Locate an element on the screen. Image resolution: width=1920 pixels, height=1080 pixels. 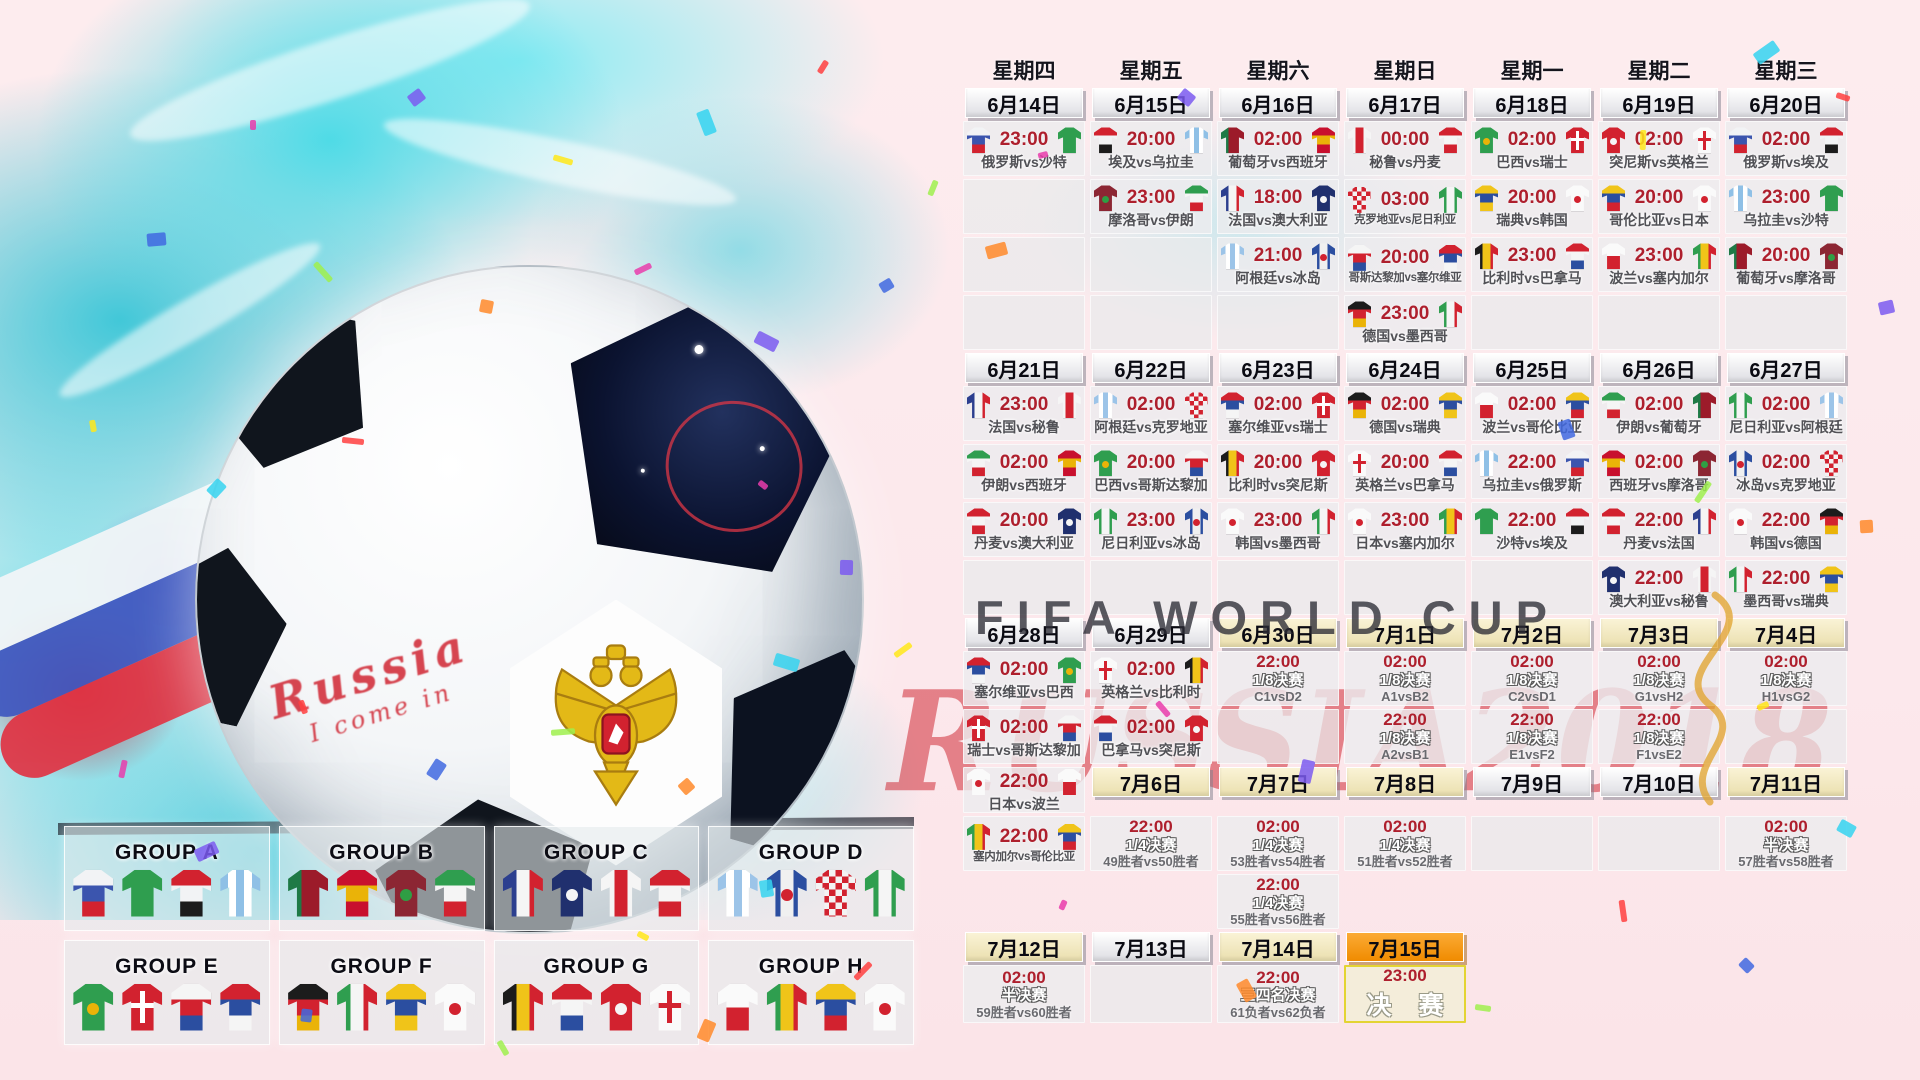
group-box: GROUP A is located at coordinates (167, 878).